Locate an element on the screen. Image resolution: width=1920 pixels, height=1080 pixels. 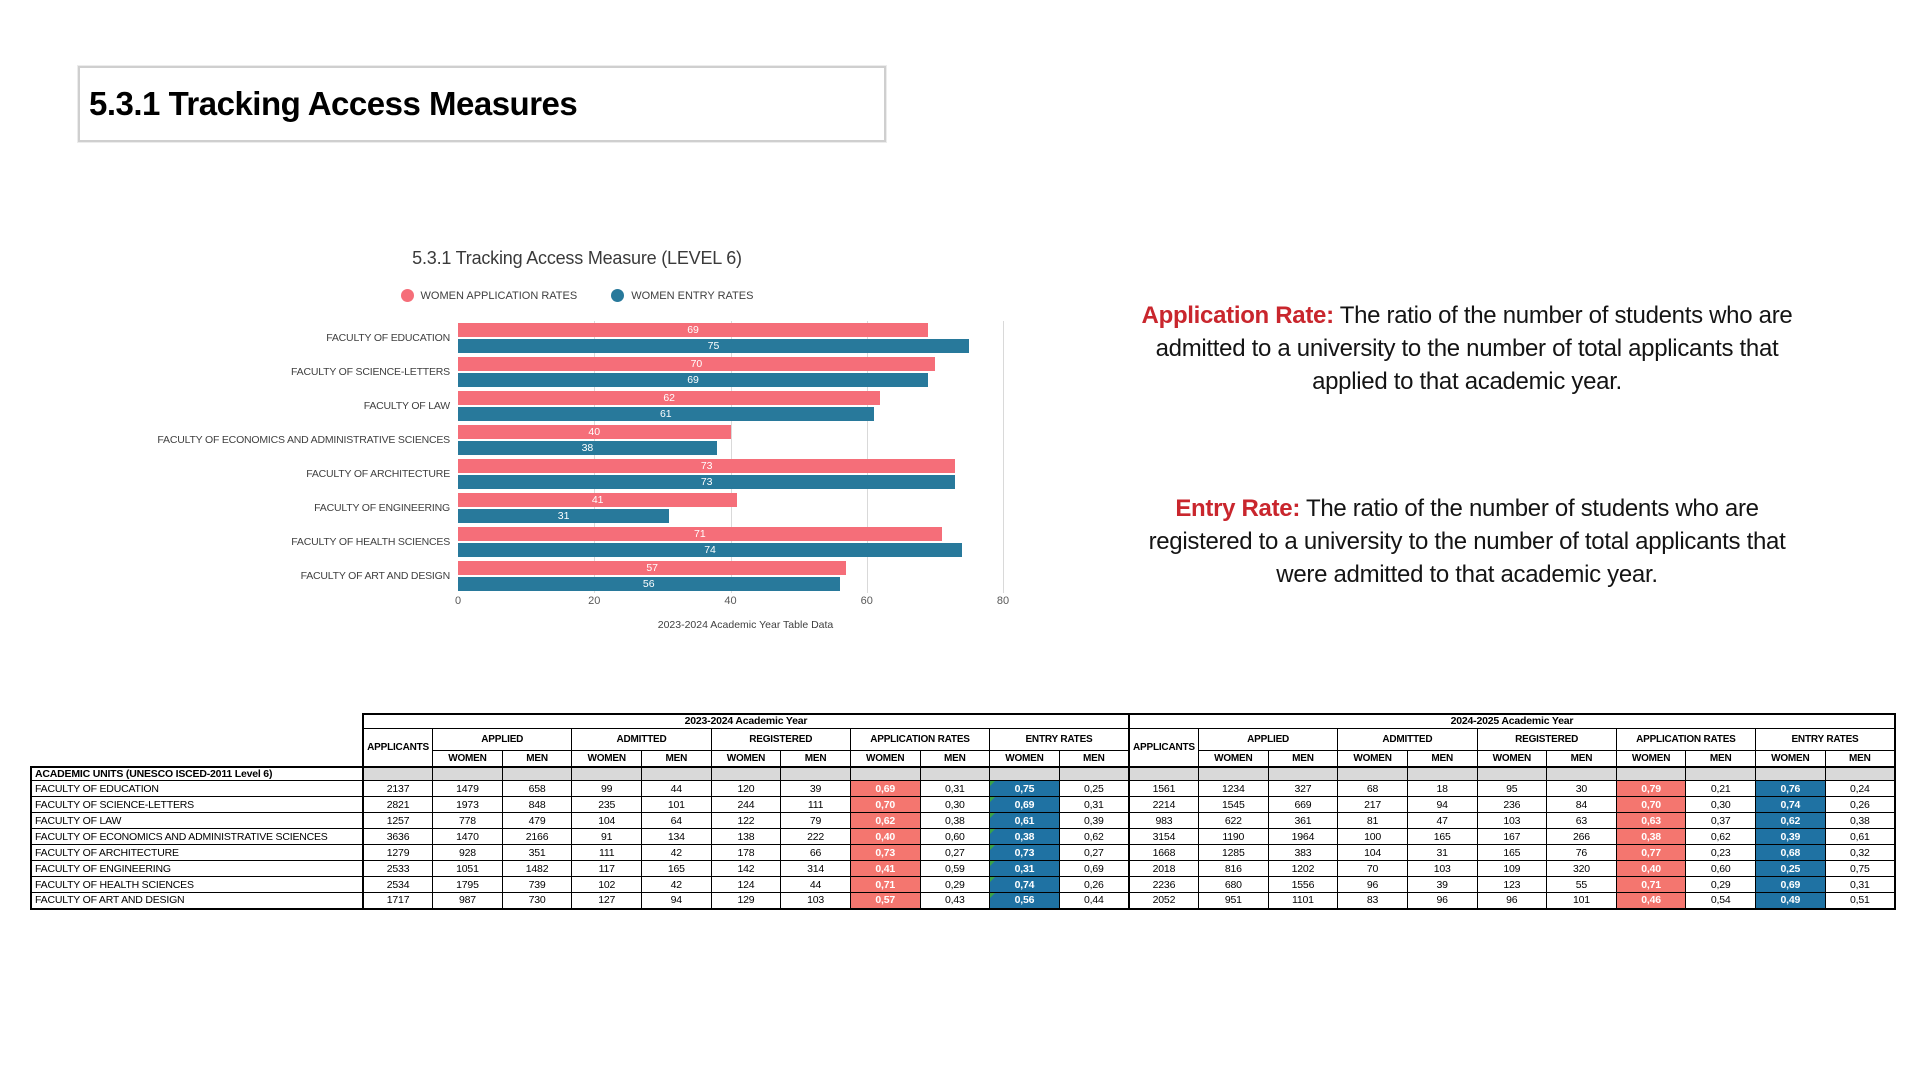
x-tick-label-0: 0 is located at coordinates (458, 601).